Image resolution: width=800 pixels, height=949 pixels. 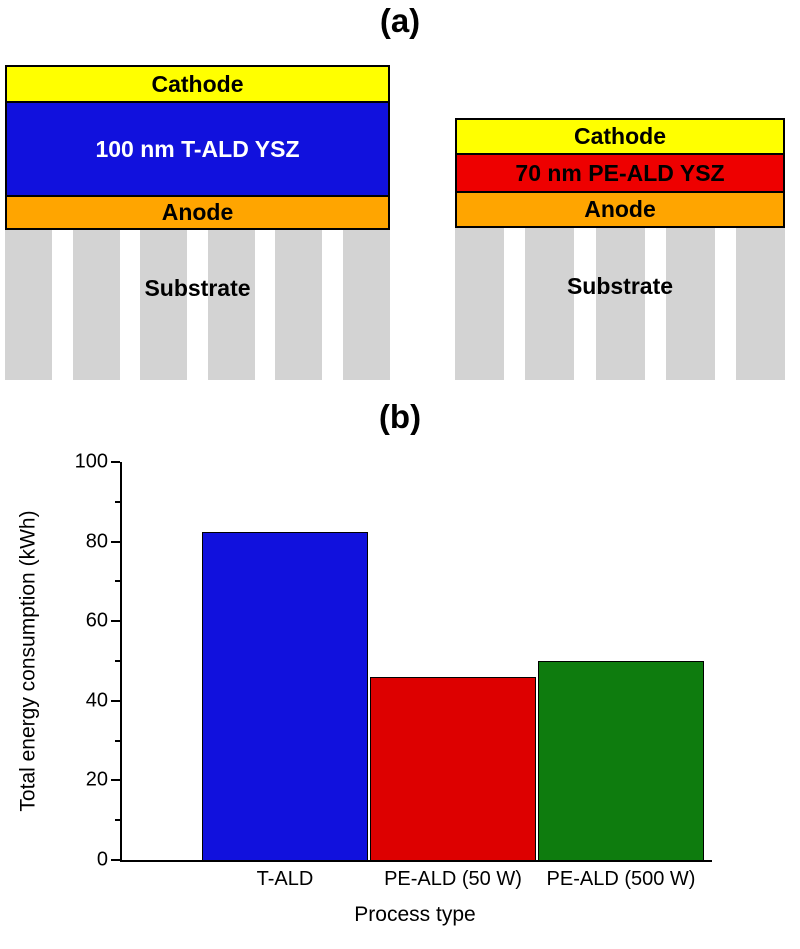 I want to click on panel-a-label: (a), so click(x=400, y=20).